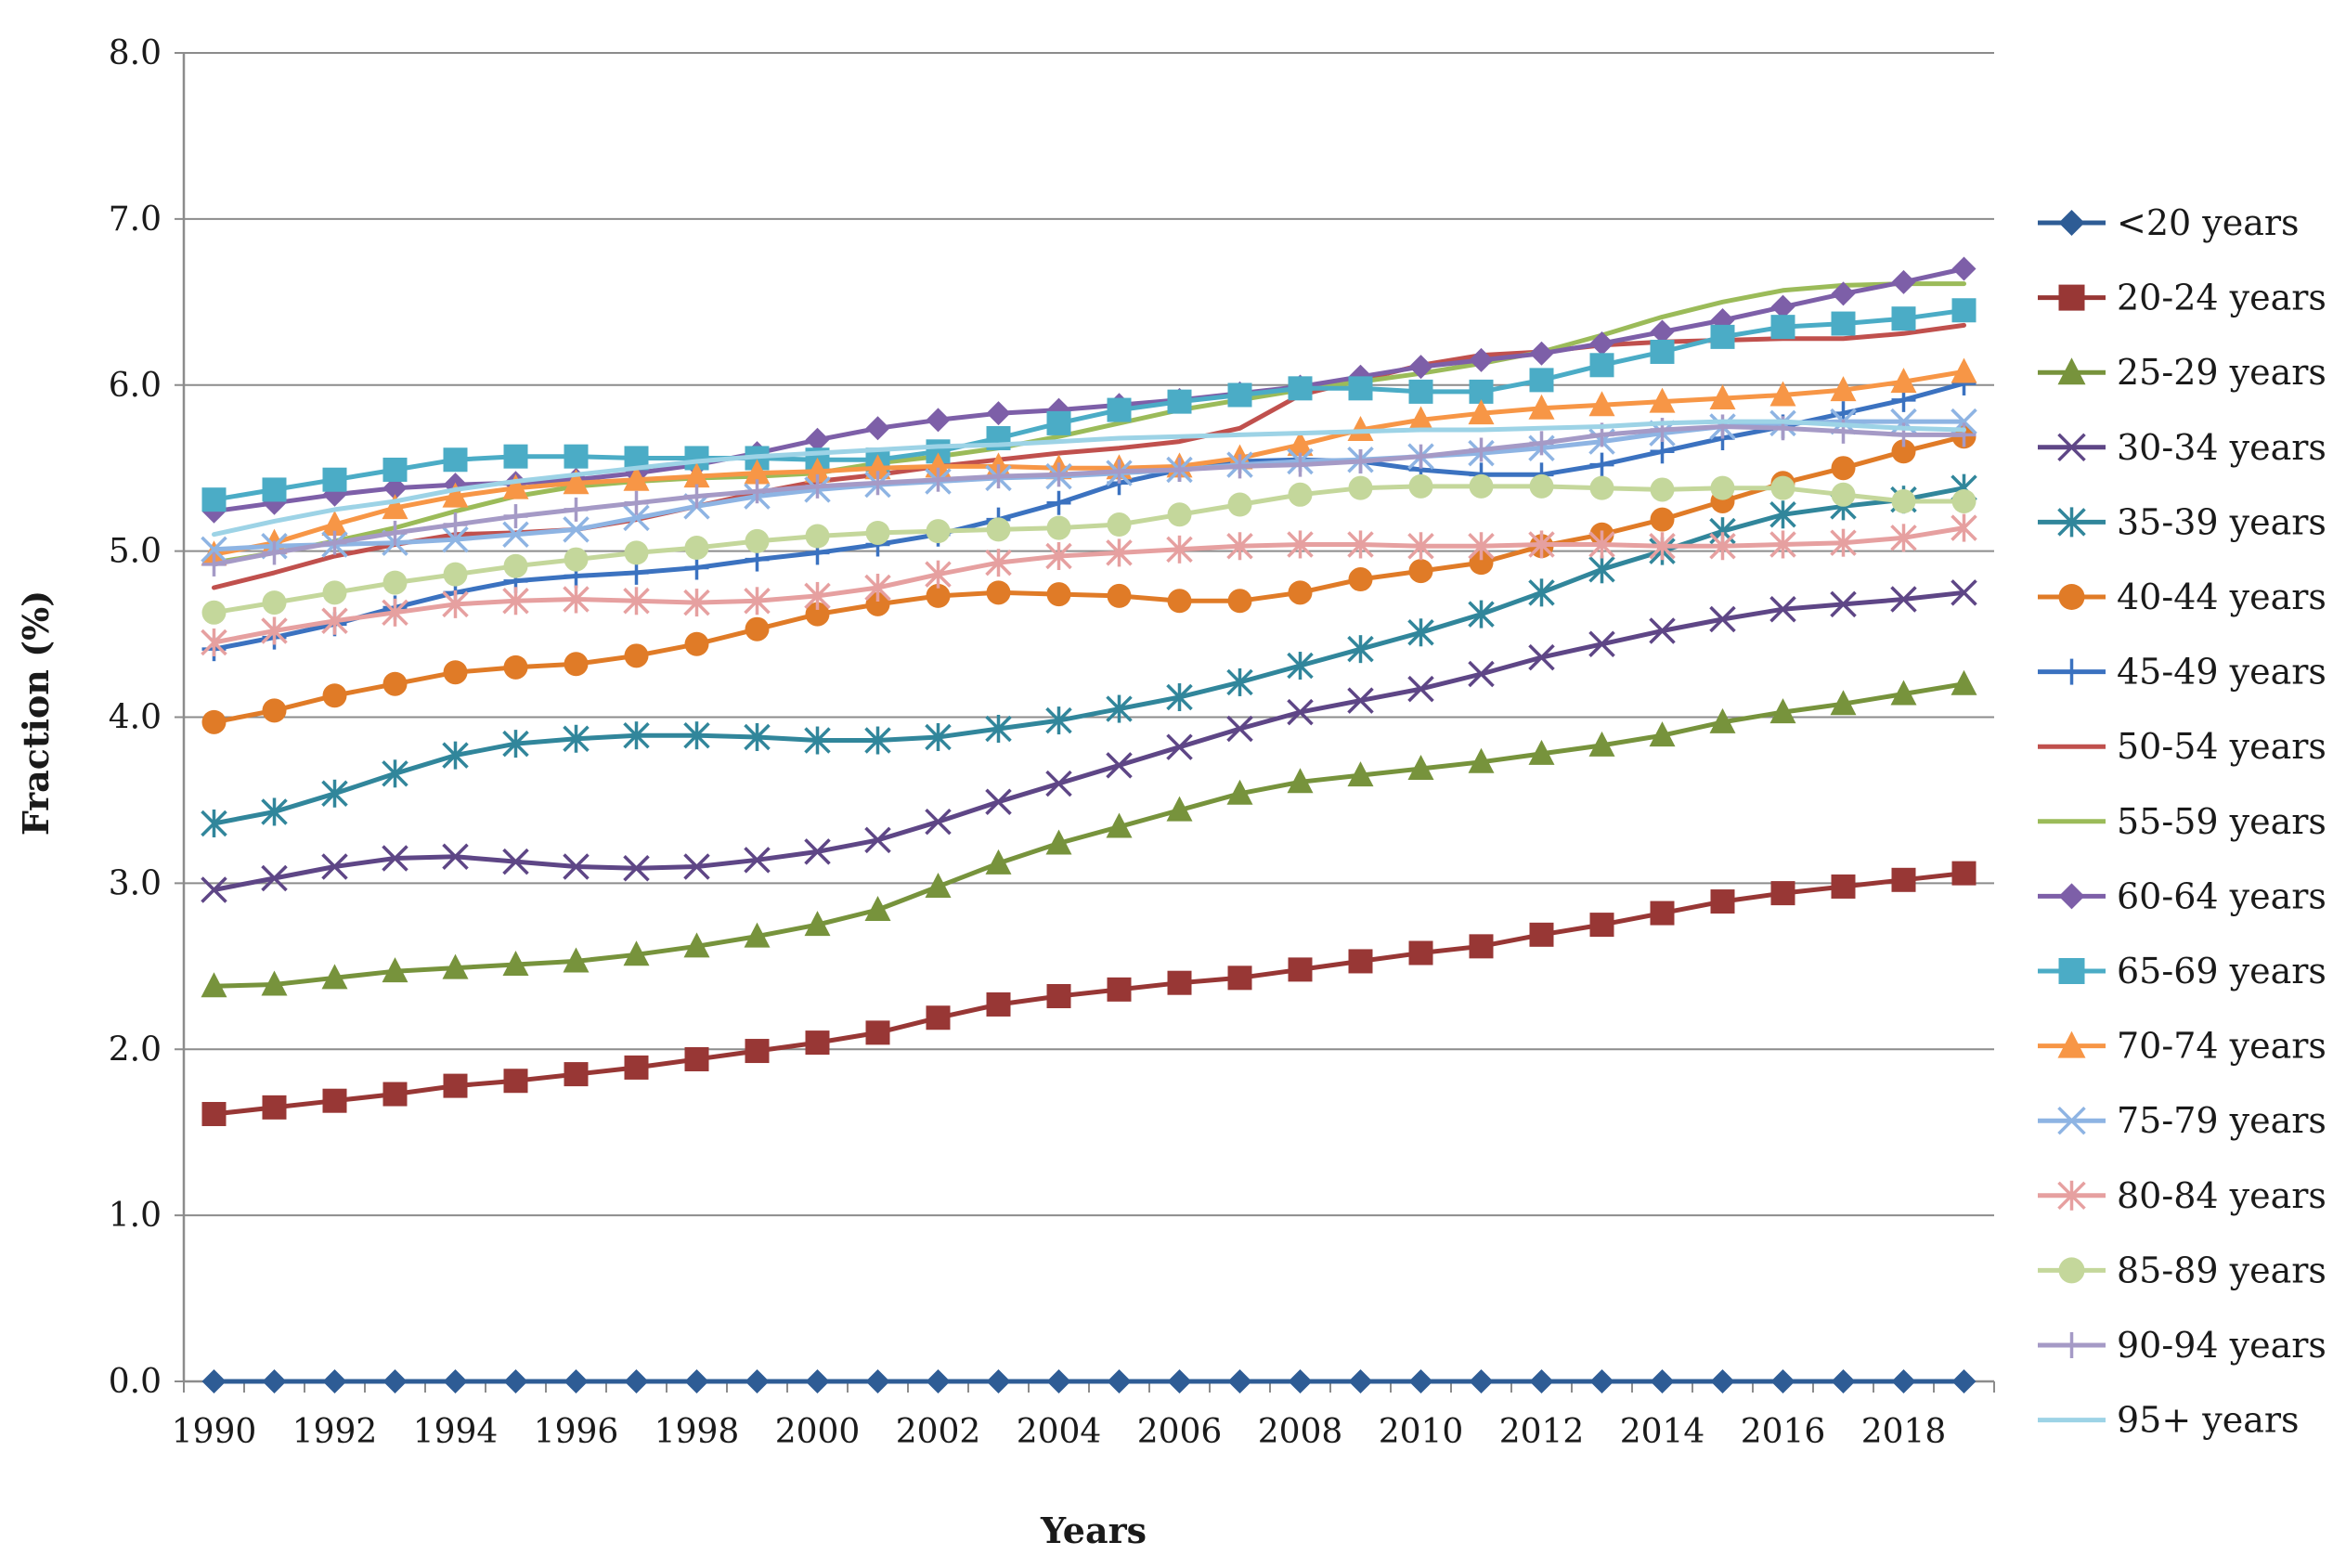  Describe the element at coordinates (456, 1432) in the screenshot. I see `x-tick-label: 1994` at that location.